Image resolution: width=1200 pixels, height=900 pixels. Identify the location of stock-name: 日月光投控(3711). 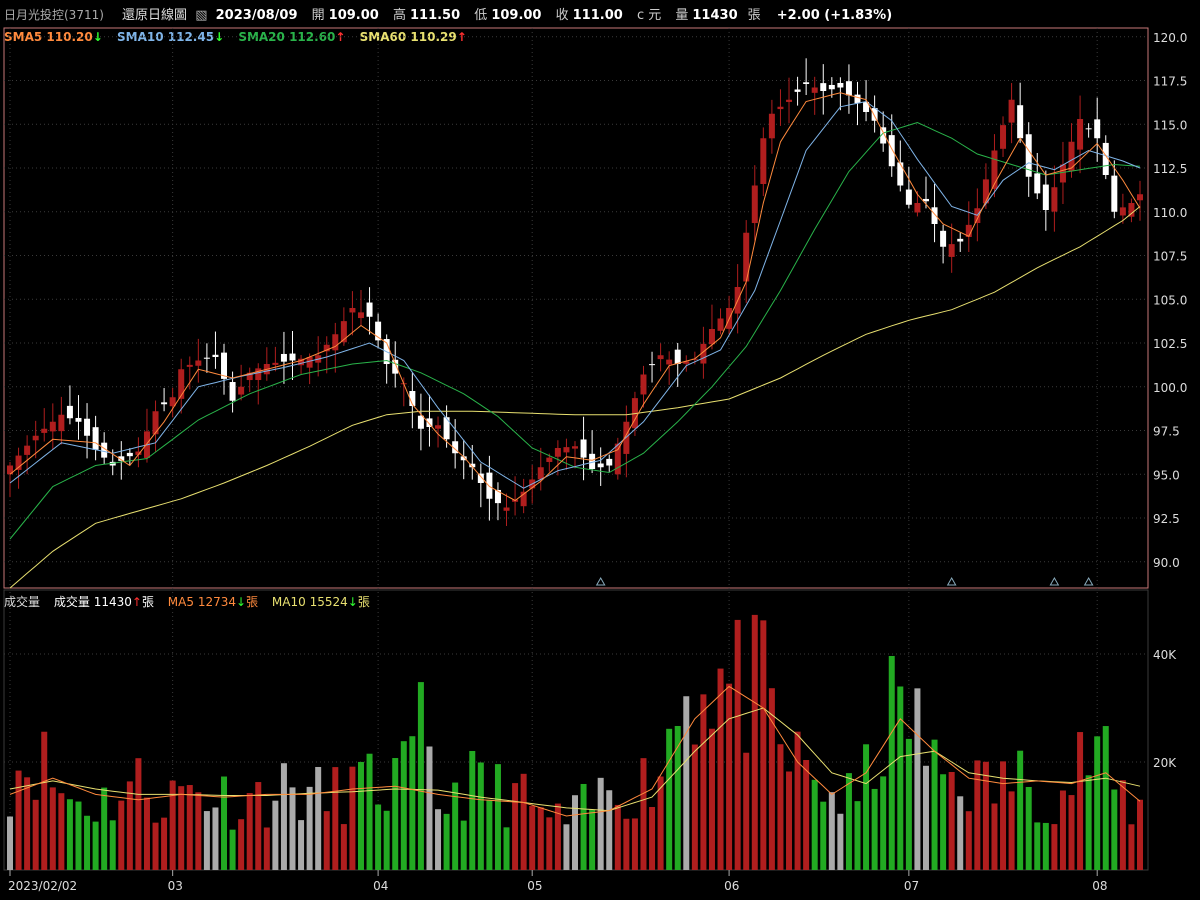
(54, 15).